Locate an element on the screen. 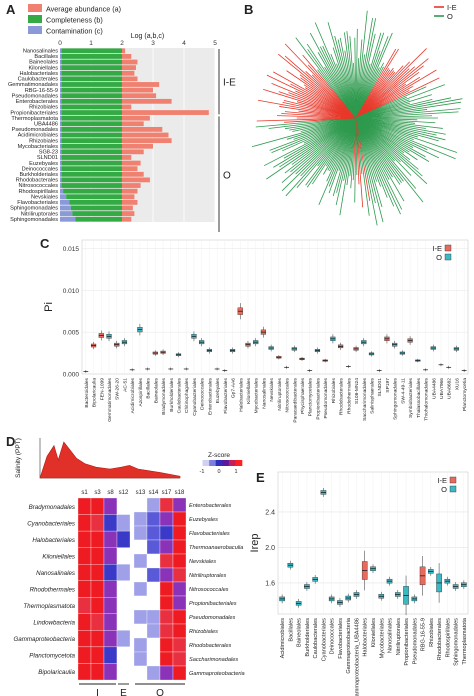 Image resolution: width=474 pixels, height=696 pixels. x-tick-label: Burkholderiales is located at coordinates (172, 394).